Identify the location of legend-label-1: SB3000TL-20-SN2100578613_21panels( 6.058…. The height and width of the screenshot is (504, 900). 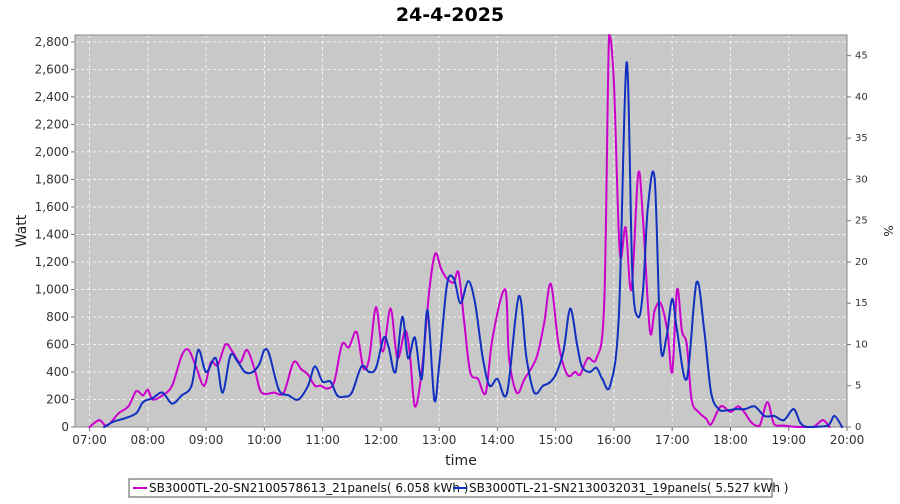
(308, 488).